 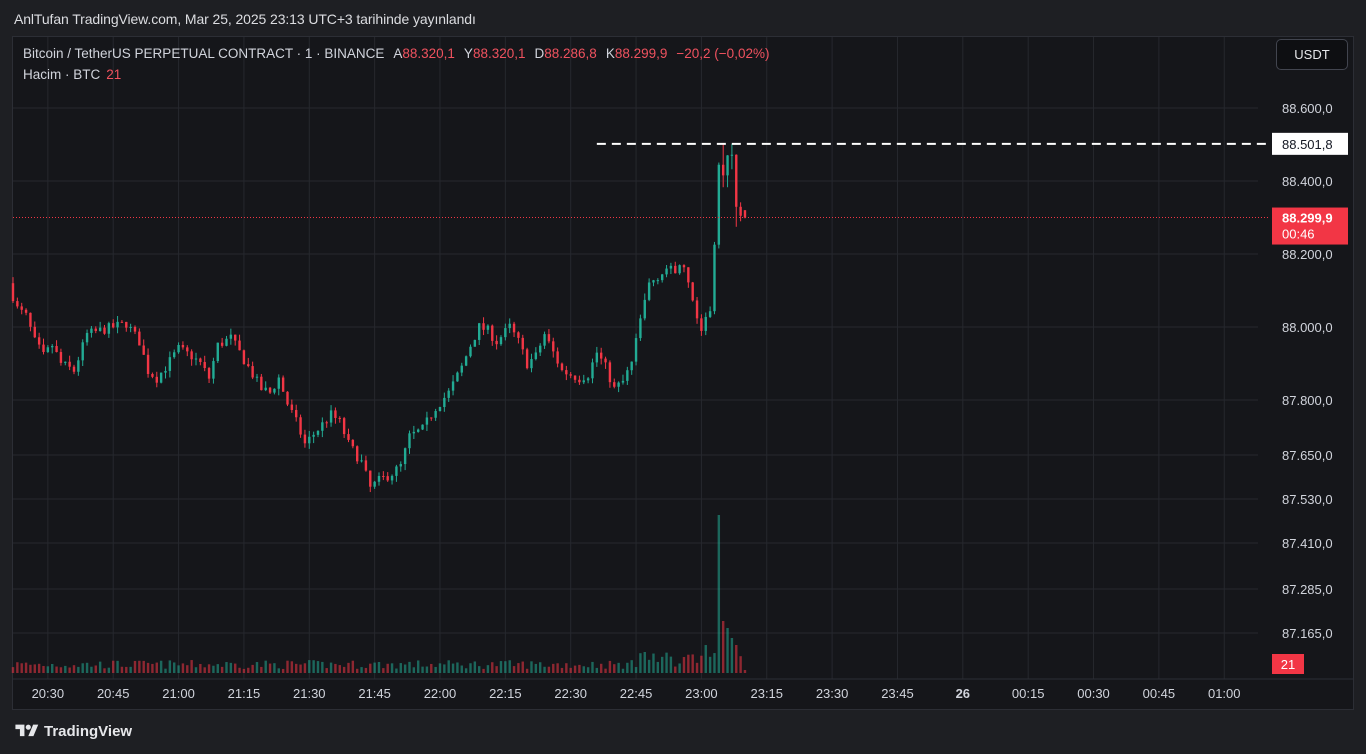 What do you see at coordinates (379, 594) in the screenshot?
I see `volume-bars` at bounding box center [379, 594].